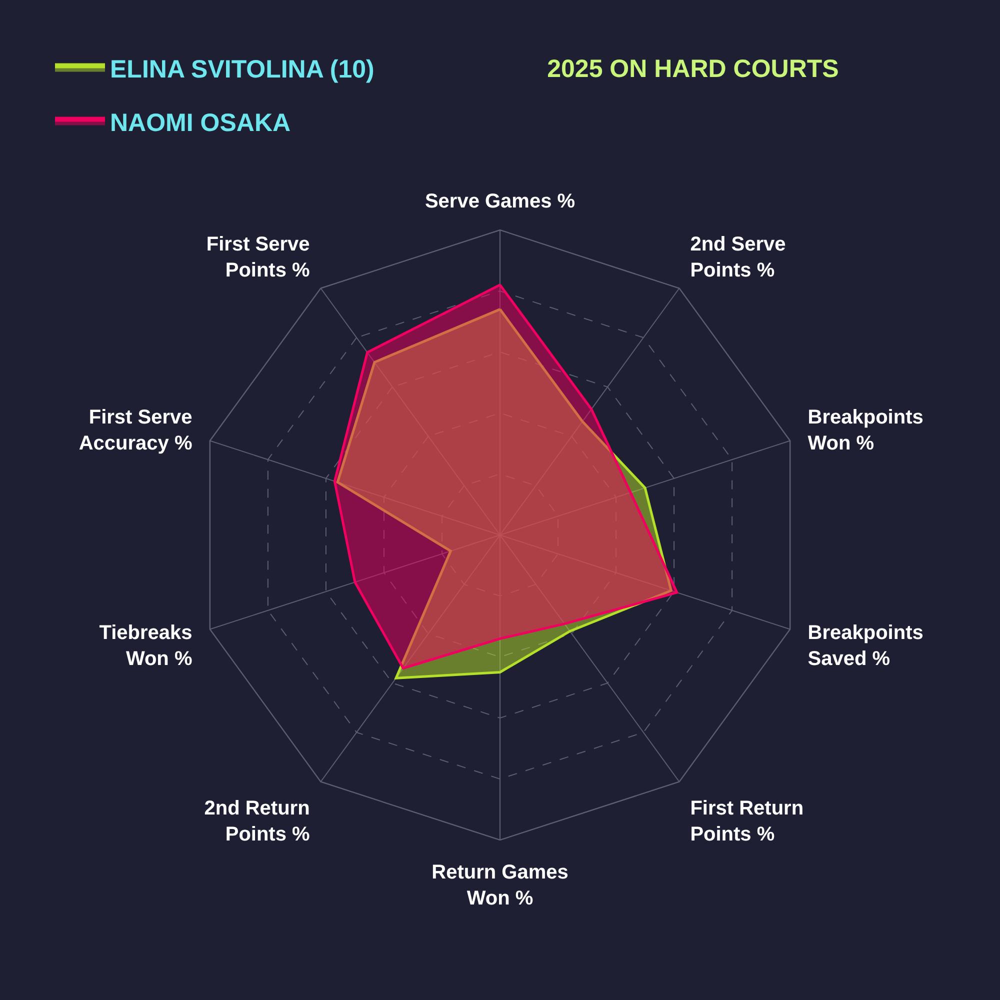 This screenshot has width=1000, height=1000. What do you see at coordinates (500, 886) in the screenshot?
I see `spoke-label: Return Games Won %` at bounding box center [500, 886].